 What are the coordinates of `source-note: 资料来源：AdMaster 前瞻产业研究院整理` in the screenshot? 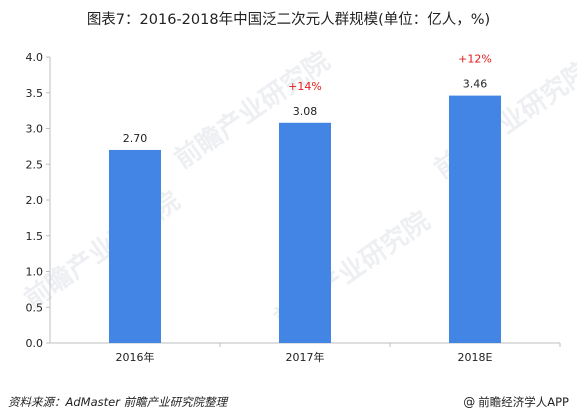 It's located at (118, 402).